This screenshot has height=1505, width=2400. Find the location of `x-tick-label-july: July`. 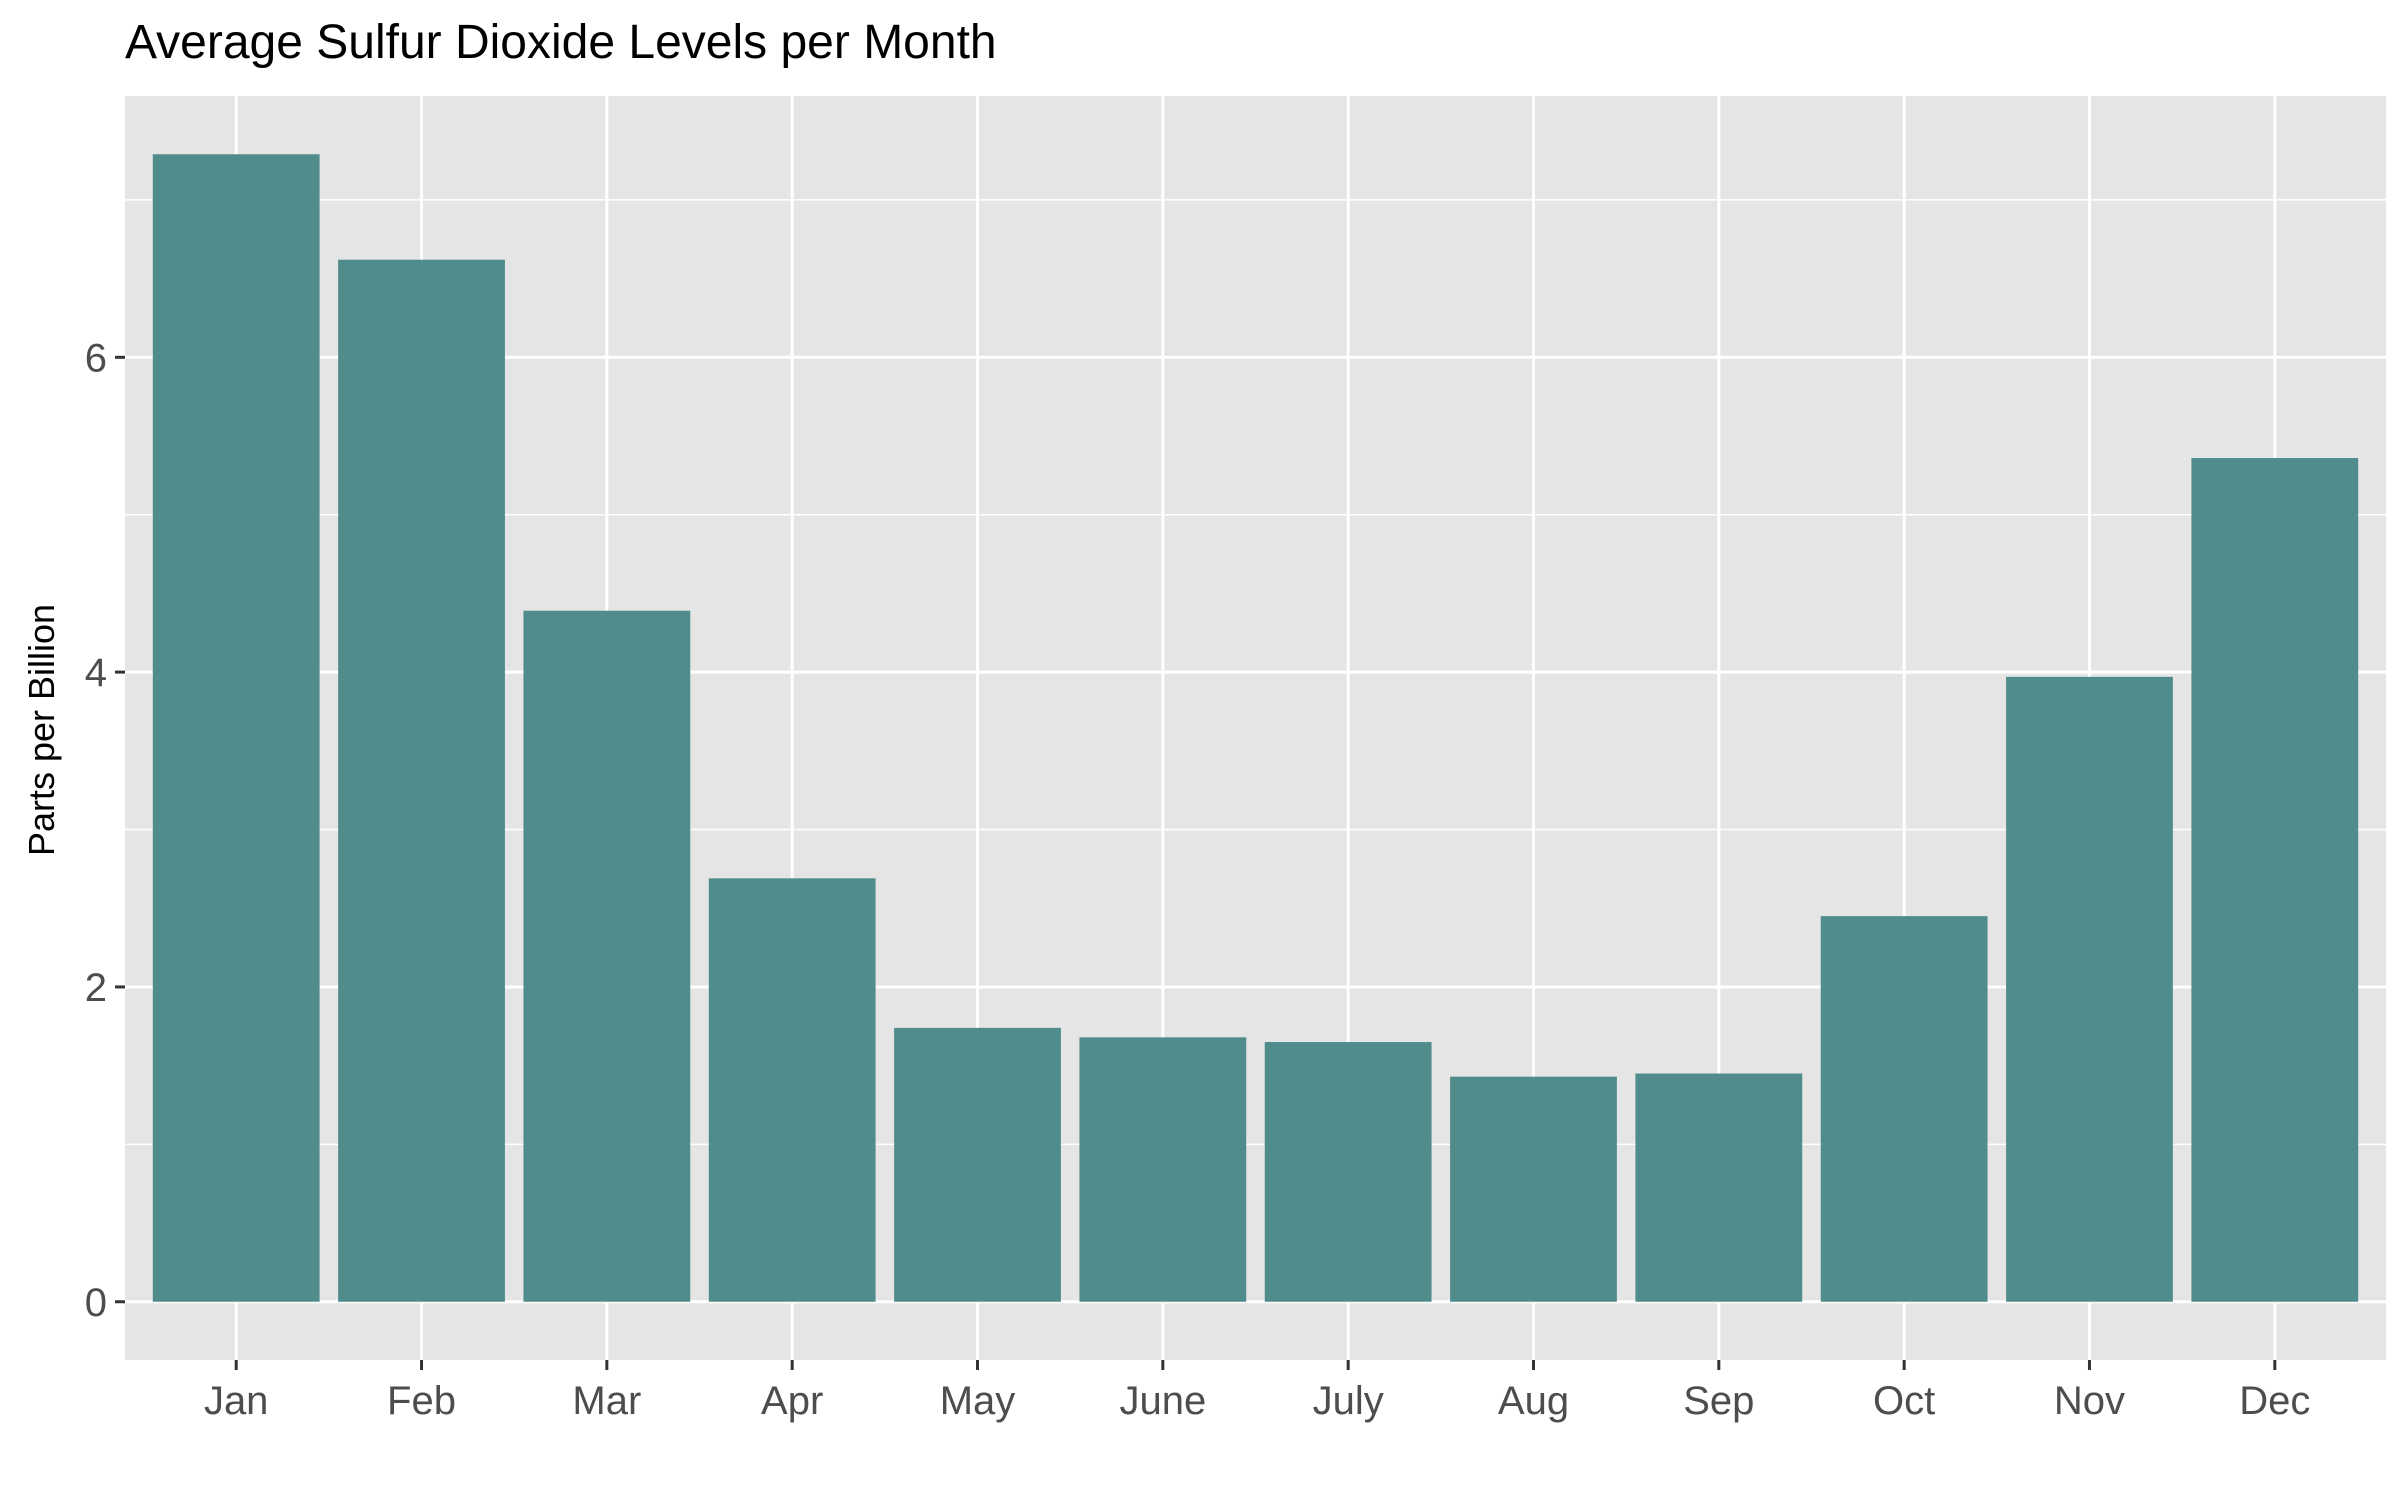

x-tick-label-july: July is located at coordinates (1348, 1401).